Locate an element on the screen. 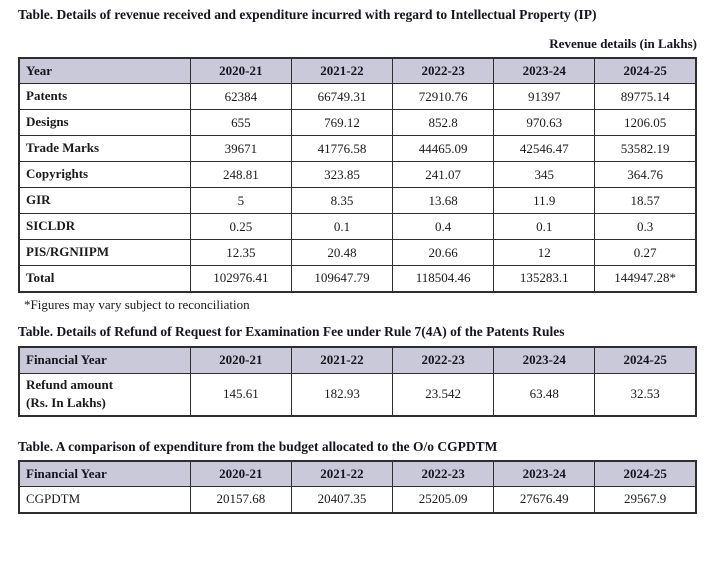 Image resolution: width=713 pixels, height=569 pixels. table1-value-cell: 241.07 is located at coordinates (443, 175).